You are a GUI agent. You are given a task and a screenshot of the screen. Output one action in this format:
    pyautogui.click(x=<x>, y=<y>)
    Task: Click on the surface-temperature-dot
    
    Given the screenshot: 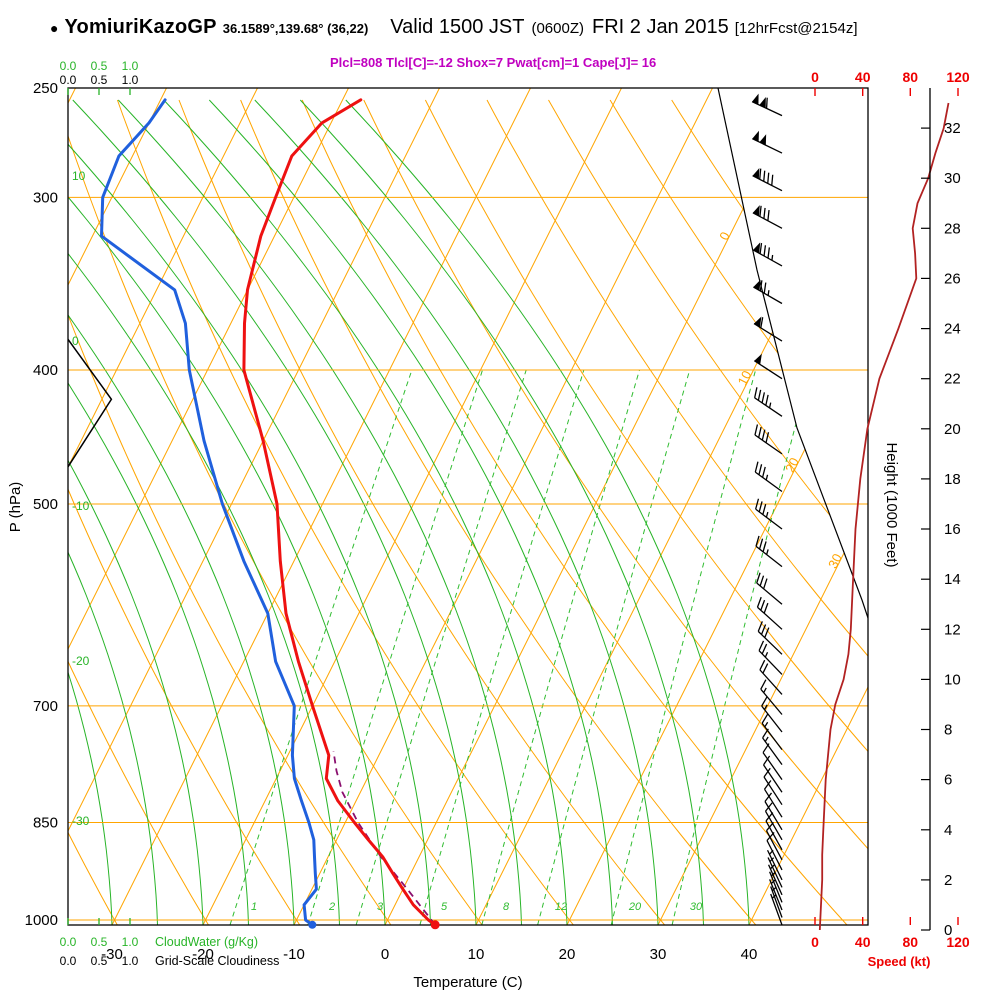 What is the action you would take?
    pyautogui.click(x=435, y=925)
    